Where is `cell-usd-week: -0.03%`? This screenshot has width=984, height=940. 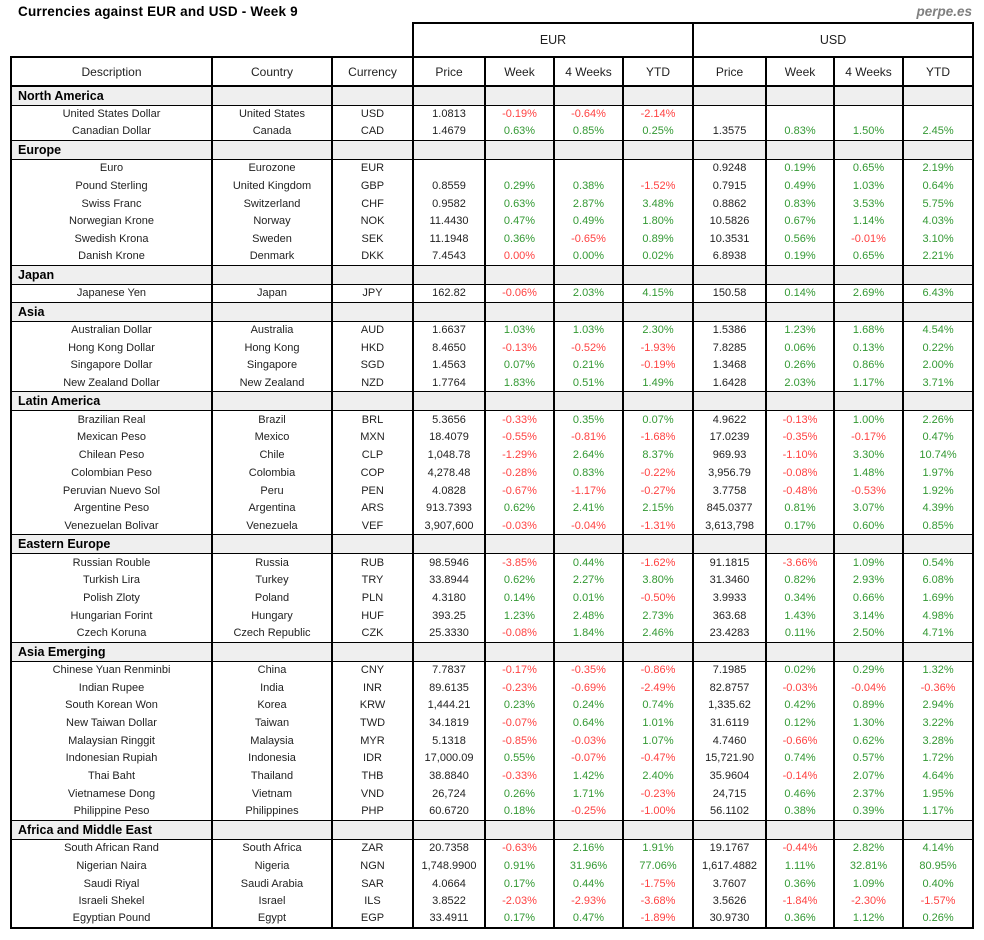 cell-usd-week: -0.03% is located at coordinates (800, 687).